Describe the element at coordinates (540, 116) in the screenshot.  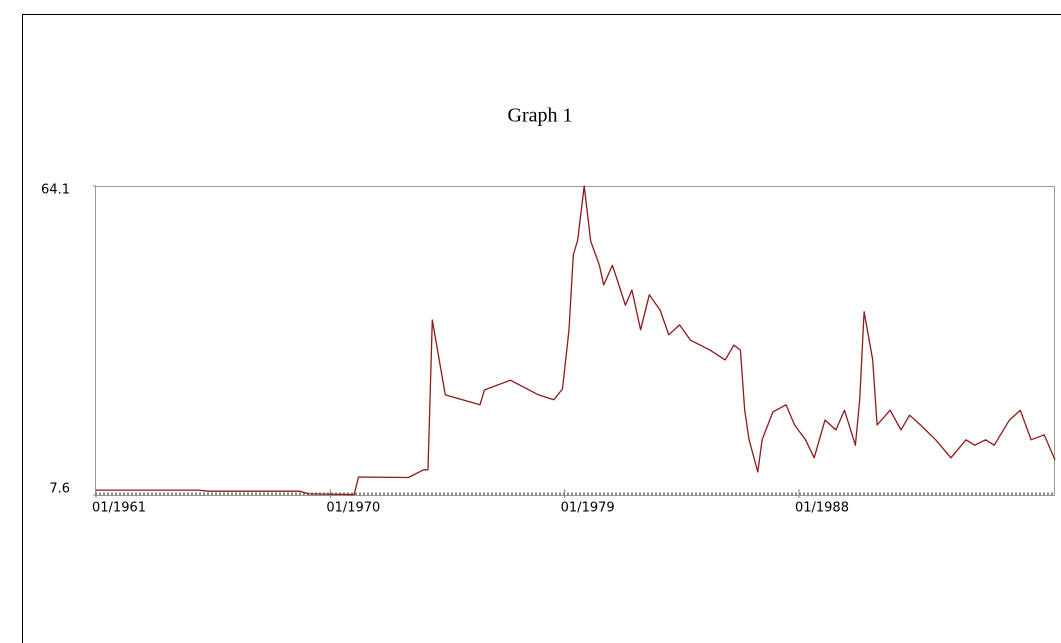
I see `chart-title: Graph 1` at that location.